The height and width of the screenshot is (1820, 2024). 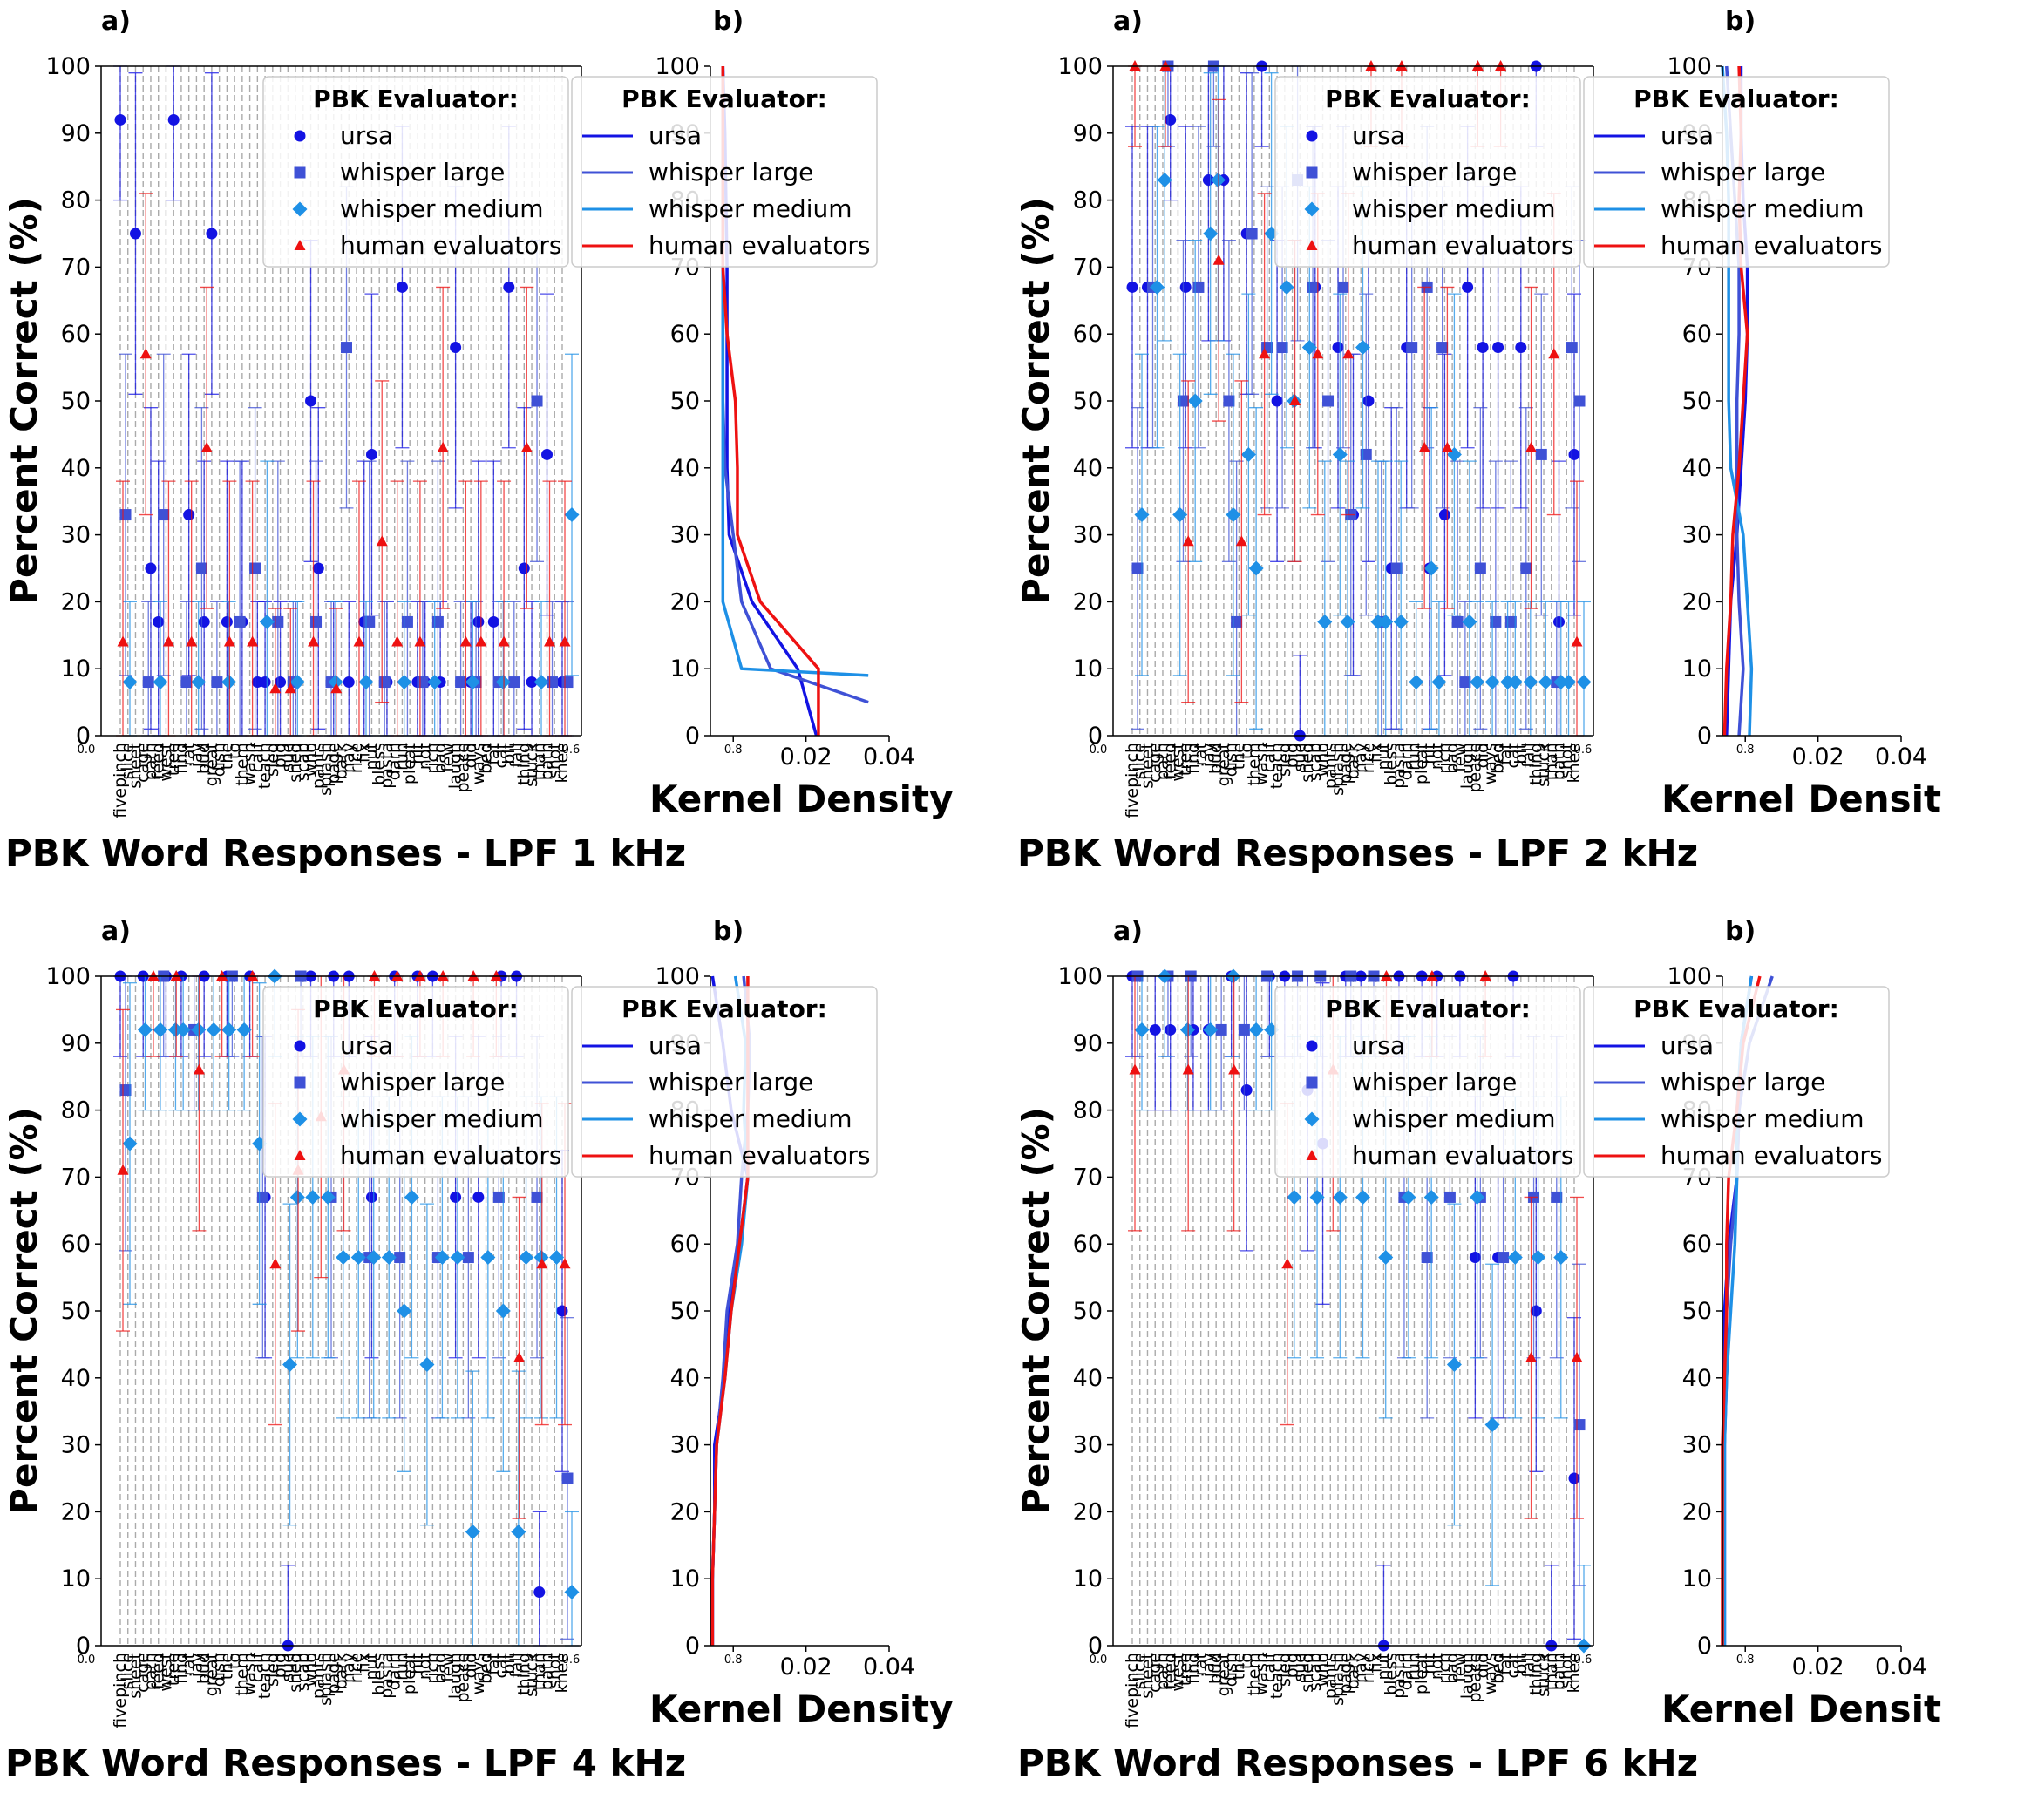 What do you see at coordinates (1574, 763) in the screenshot?
I see `word-tick-label: knee` at bounding box center [1574, 763].